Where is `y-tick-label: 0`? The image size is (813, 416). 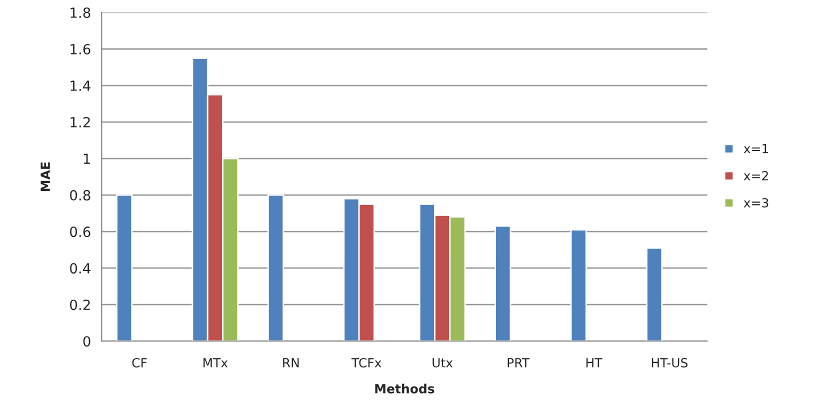
y-tick-label: 0 is located at coordinates (86, 341).